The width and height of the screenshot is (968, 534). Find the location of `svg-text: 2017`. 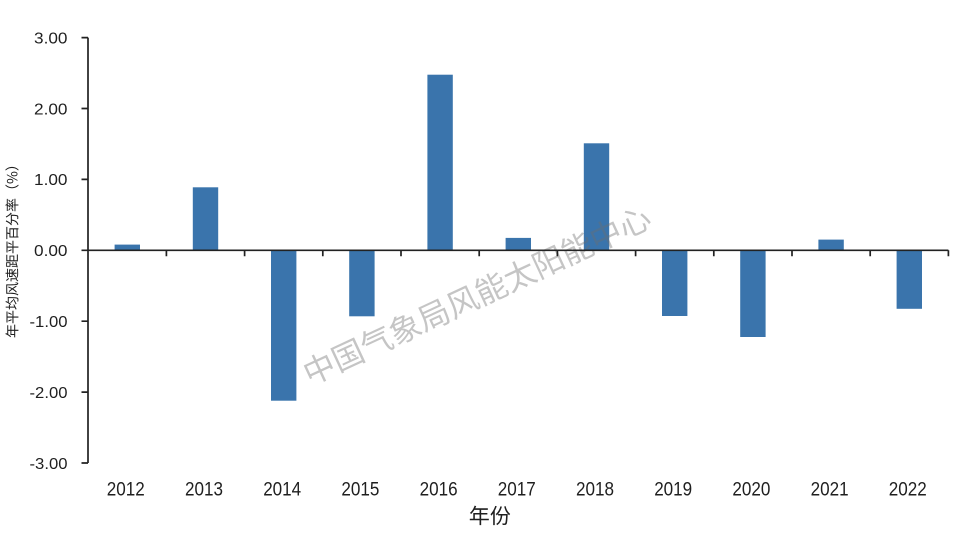

svg-text: 2017 is located at coordinates (517, 490).